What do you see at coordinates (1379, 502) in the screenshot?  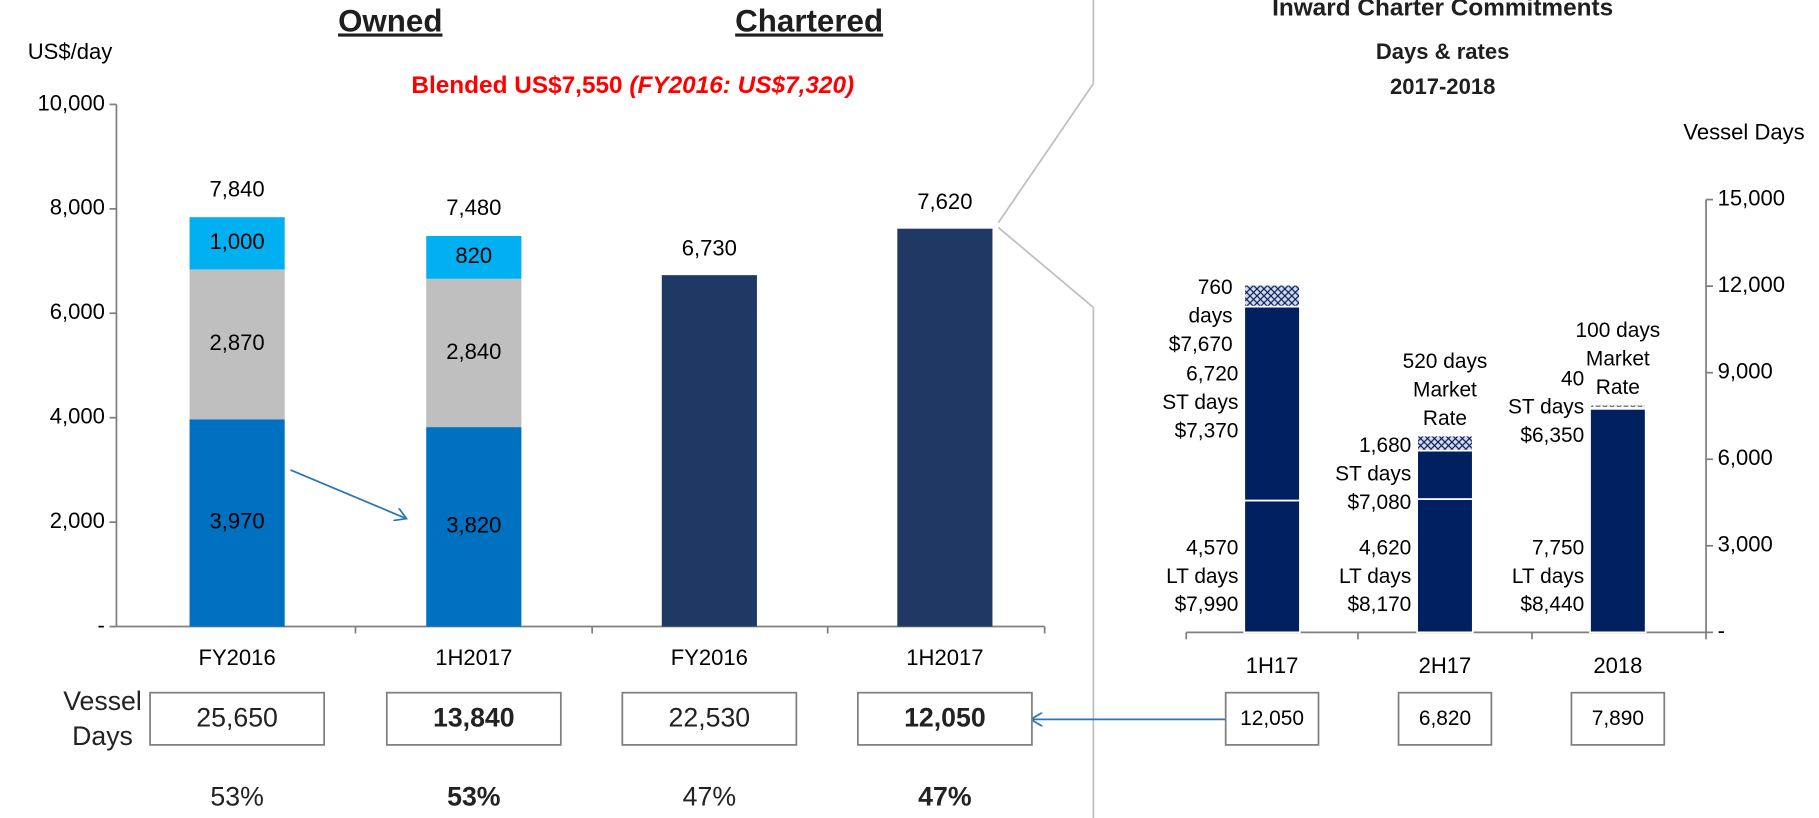 I see `data-label: $7,080` at bounding box center [1379, 502].